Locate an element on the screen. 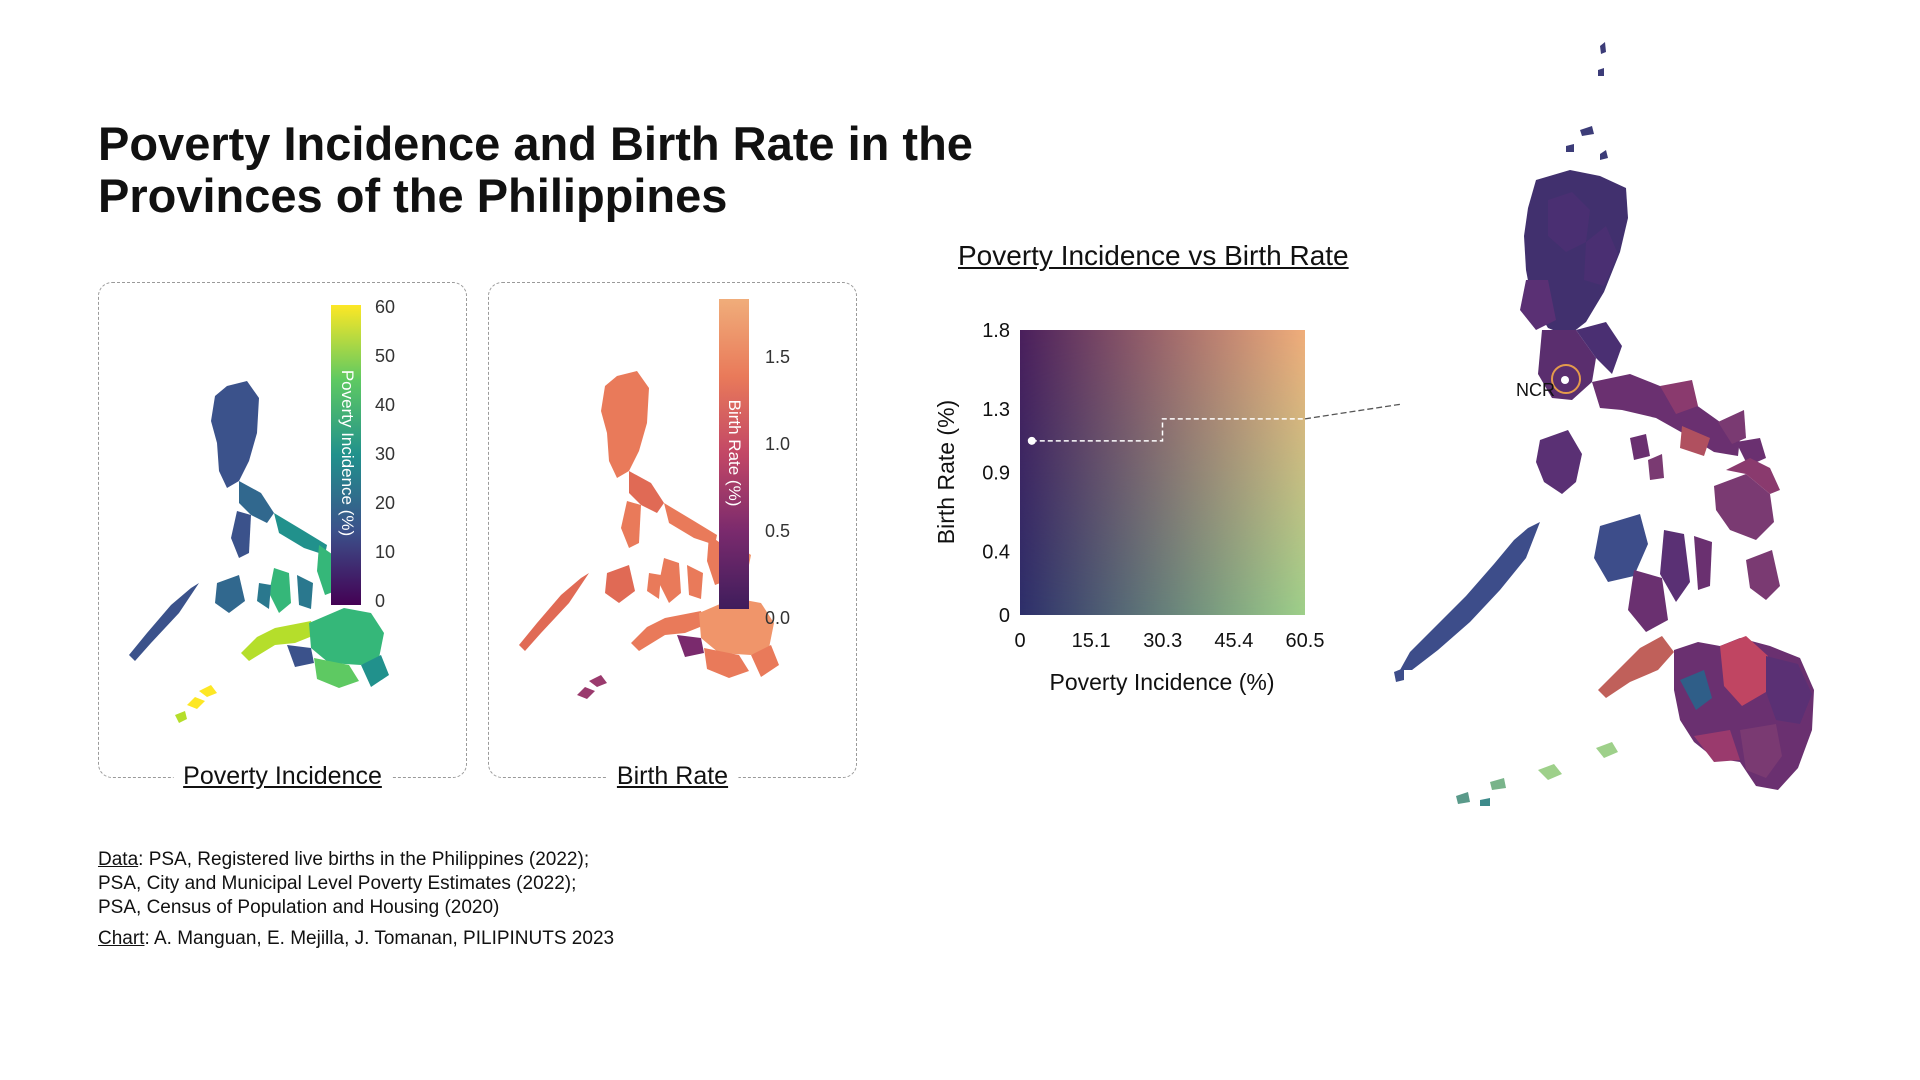 The image size is (1920, 1080). main-map-mindoro-romblon is located at coordinates (1600, 462).